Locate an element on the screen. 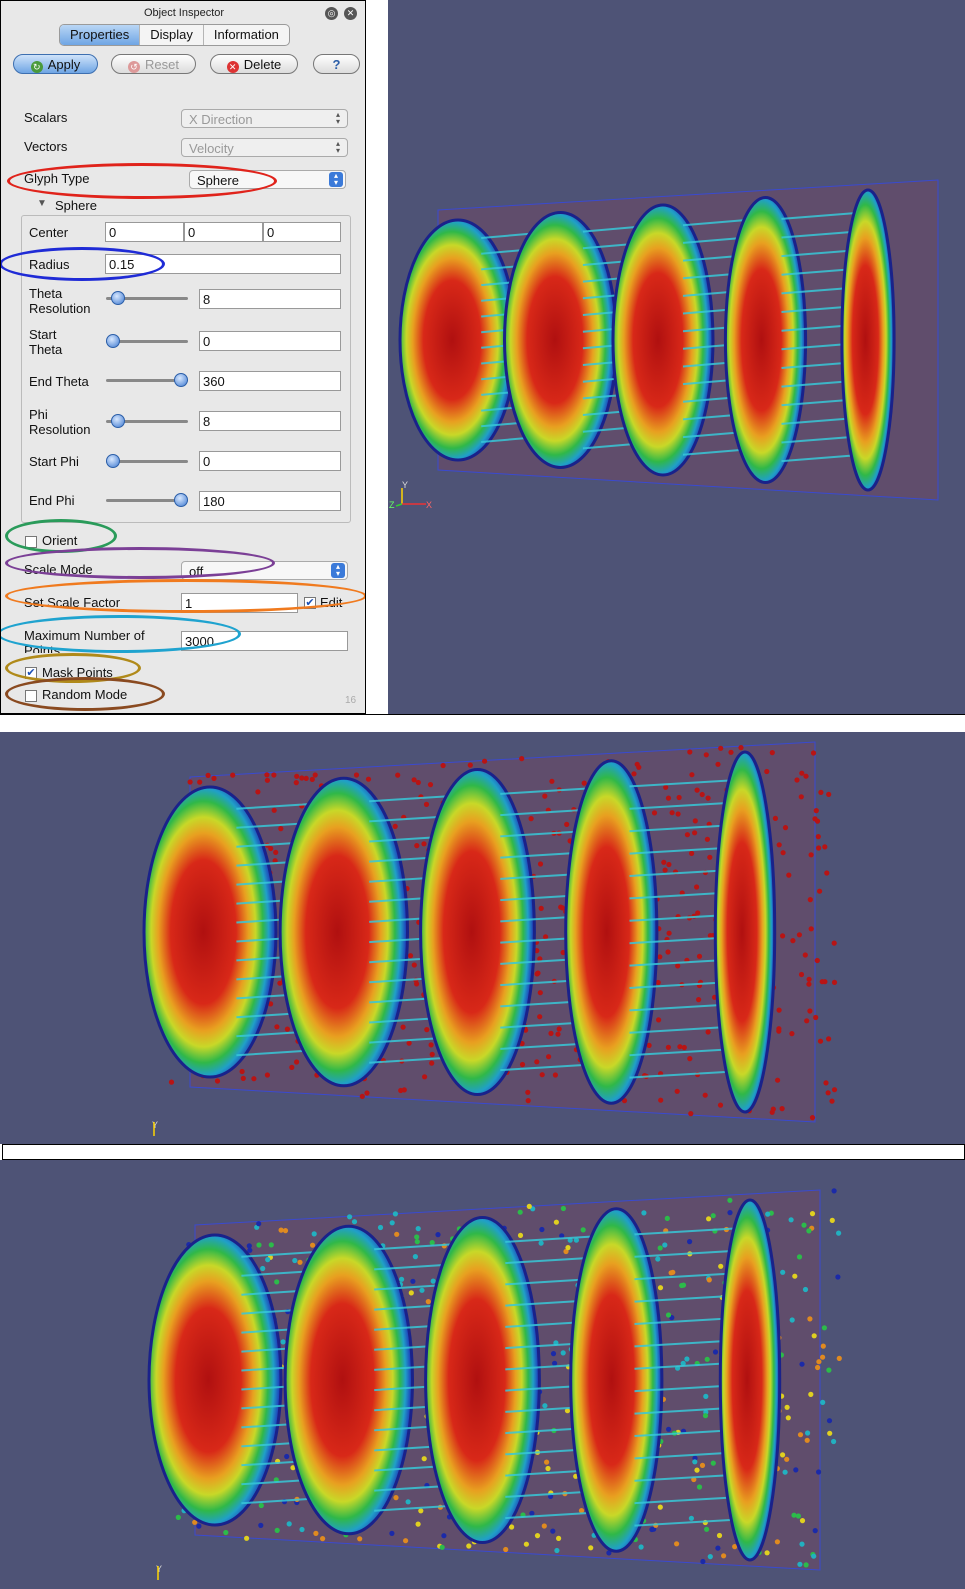 The width and height of the screenshot is (965, 1589). center-y-field: 0 is located at coordinates (223, 232).